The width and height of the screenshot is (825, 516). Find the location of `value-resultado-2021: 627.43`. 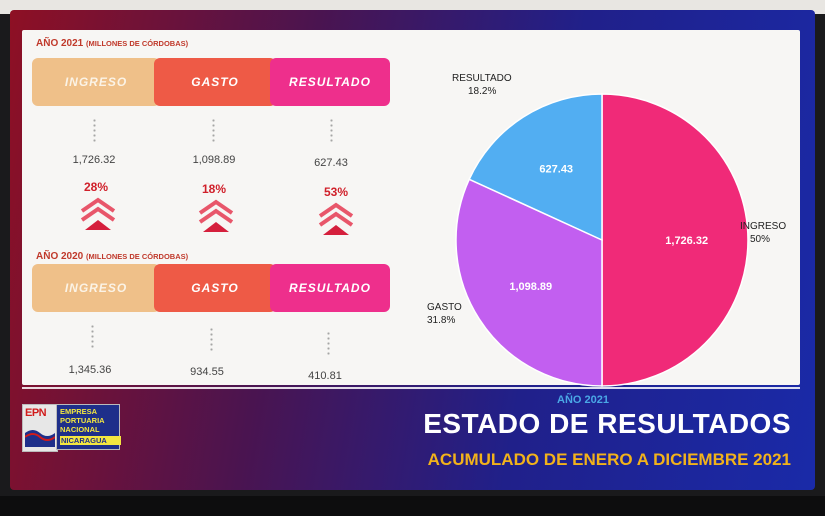

value-resultado-2021: 627.43 is located at coordinates (331, 163).